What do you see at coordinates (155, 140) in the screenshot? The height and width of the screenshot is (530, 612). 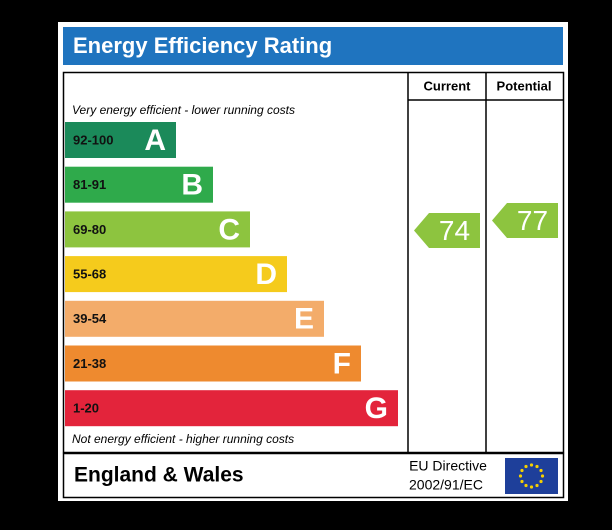 I see `band-letter: A` at bounding box center [155, 140].